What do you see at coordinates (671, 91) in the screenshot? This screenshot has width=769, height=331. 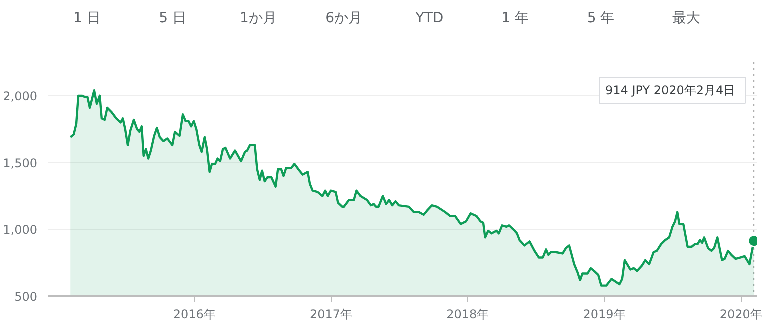 I see `annotation: 914 JPY 2020年2月4日` at bounding box center [671, 91].